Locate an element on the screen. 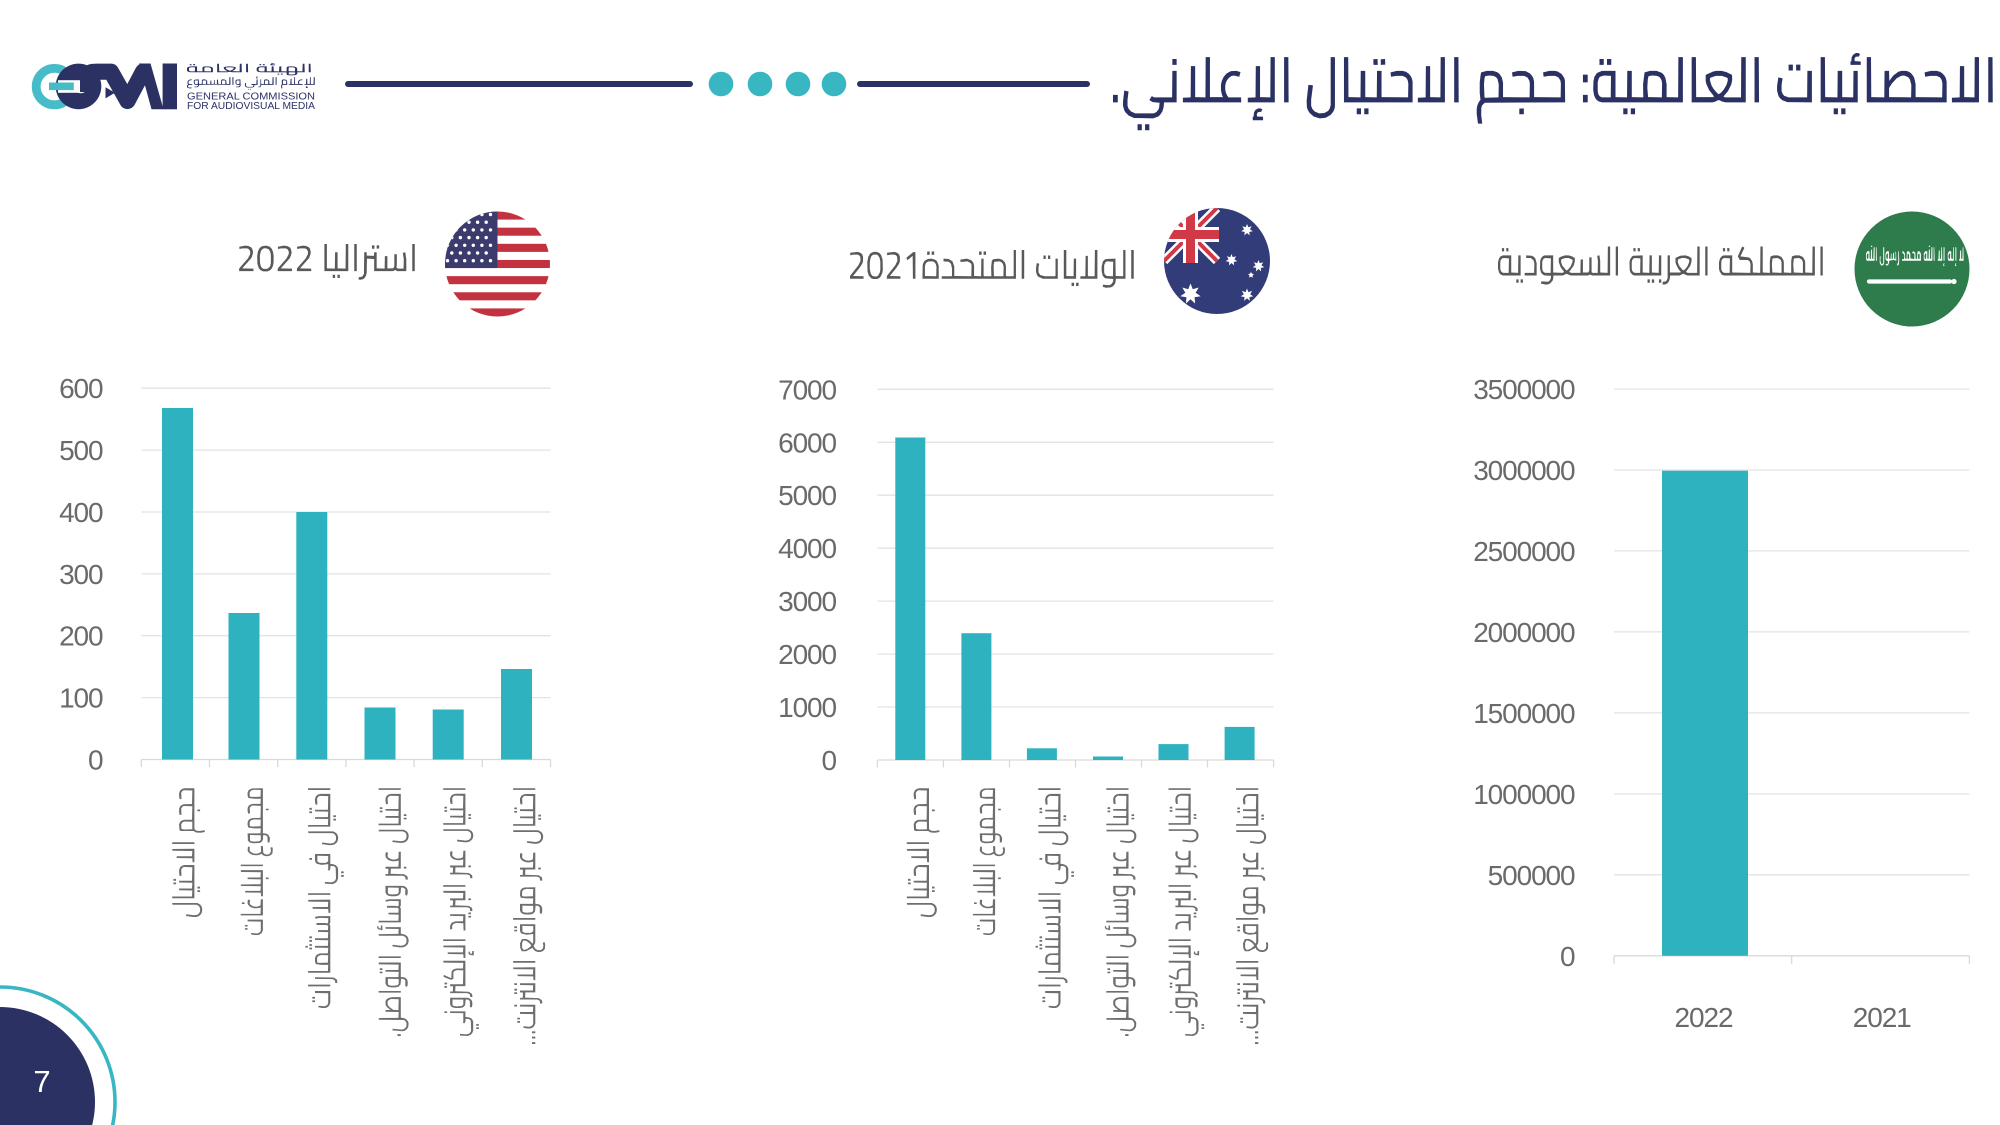 This screenshot has height=1125, width=2000. svg-text: 2021 is located at coordinates (1882, 1017).